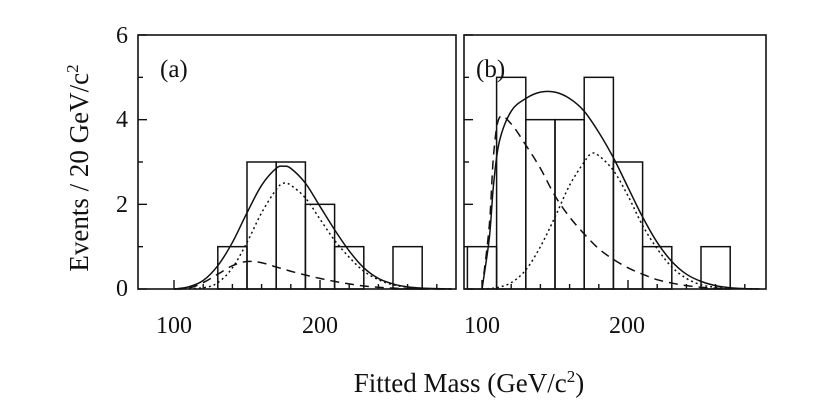 The width and height of the screenshot is (817, 420). Describe the element at coordinates (72, 68) in the screenshot. I see `y-axis-title-superscript: 2` at that location.